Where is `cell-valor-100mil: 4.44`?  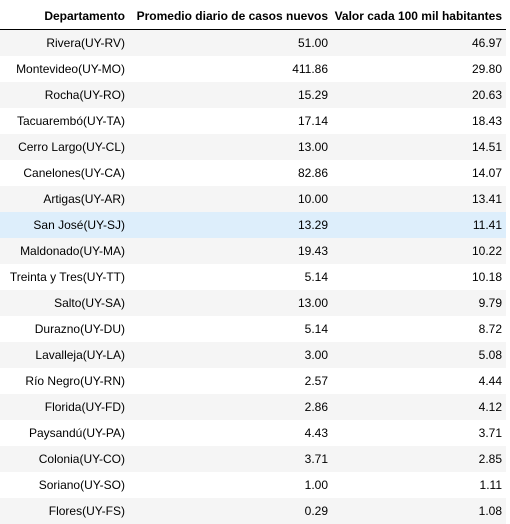 cell-valor-100mil: 4.44 is located at coordinates (419, 381).